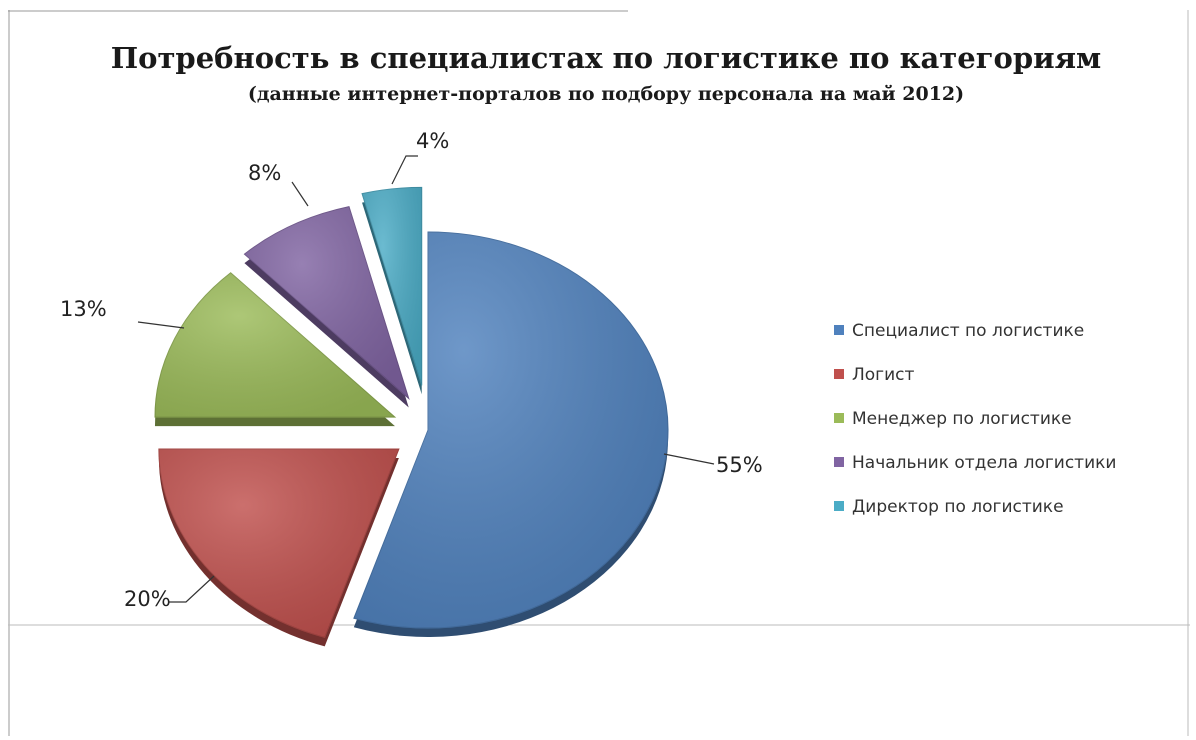 The width and height of the screenshot is (1196, 740). What do you see at coordinates (83, 309) in the screenshot?
I see `data-label-manager: 13%` at bounding box center [83, 309].